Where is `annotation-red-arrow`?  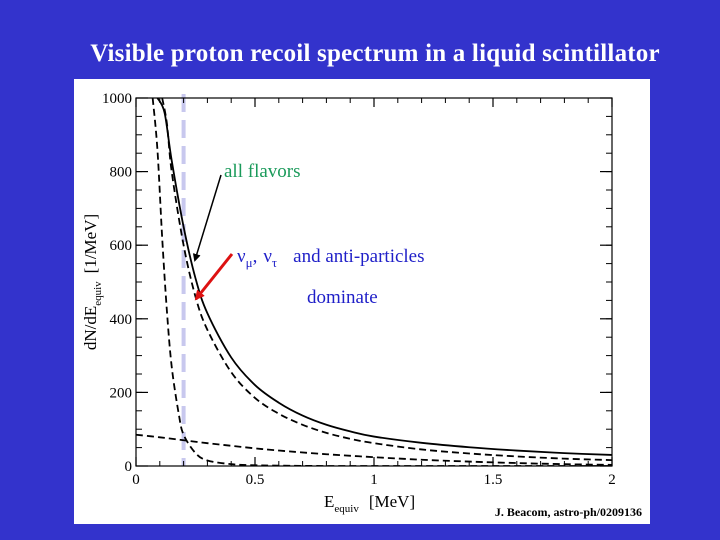 annotation-red-arrow is located at coordinates (214, 277).